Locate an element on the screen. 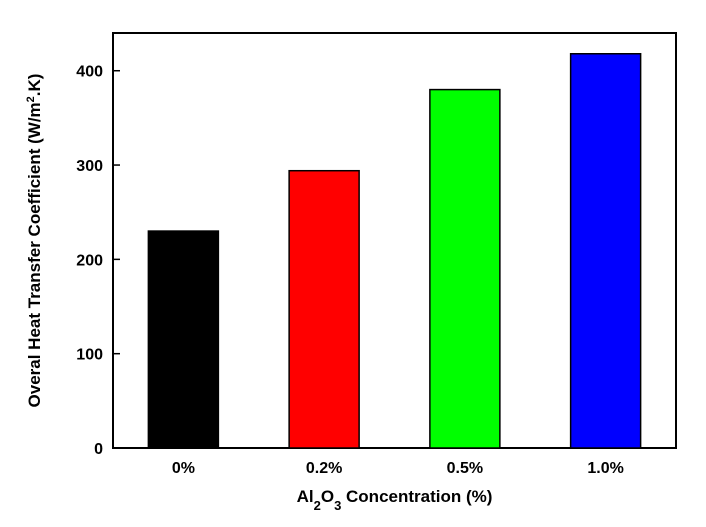  y-tick-label: 200 is located at coordinates (89, 260).